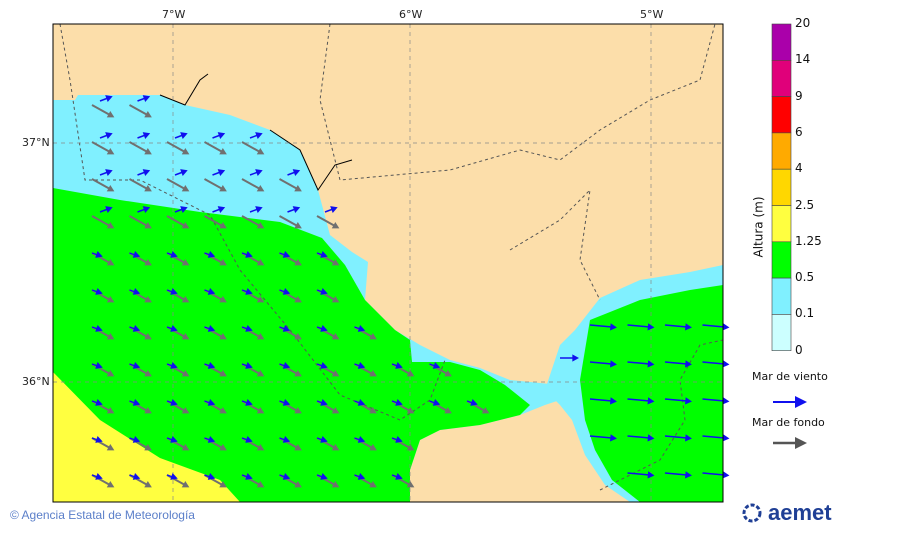  I want to click on atlantic-sea-high, so click(146, 437).